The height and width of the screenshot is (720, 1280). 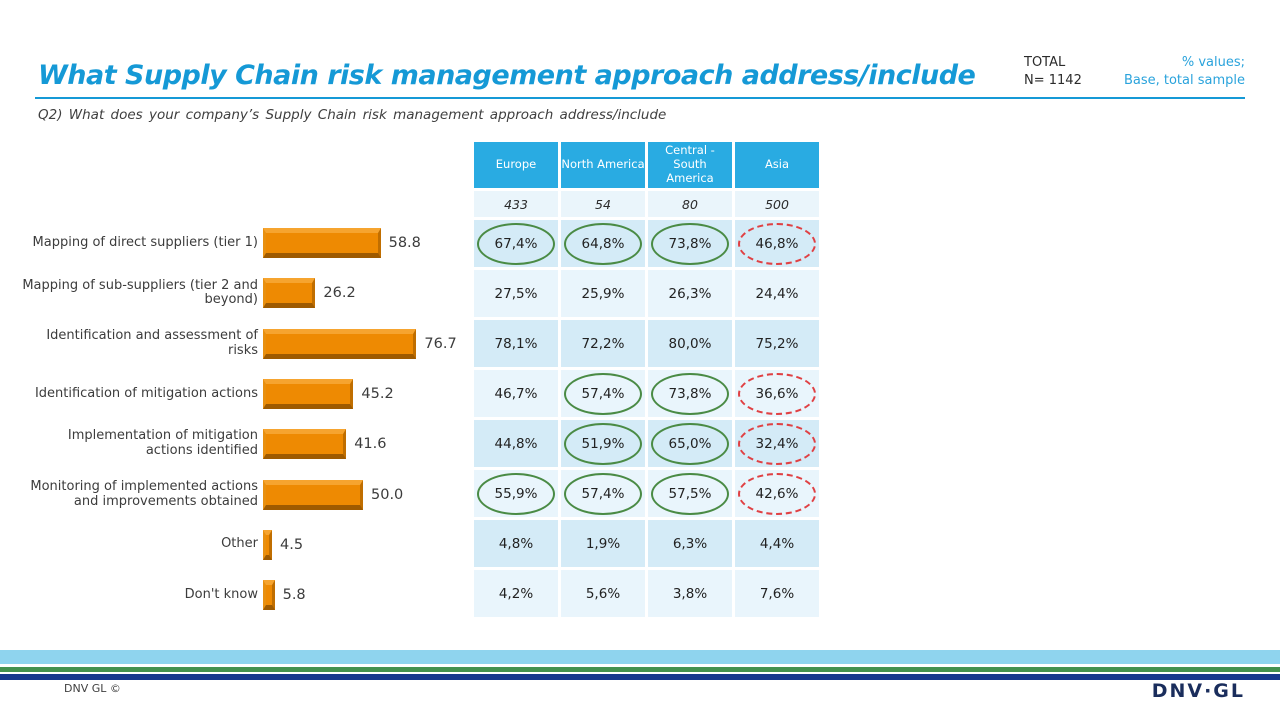 I want to click on table-cell-value: 55,9%, so click(x=516, y=493).